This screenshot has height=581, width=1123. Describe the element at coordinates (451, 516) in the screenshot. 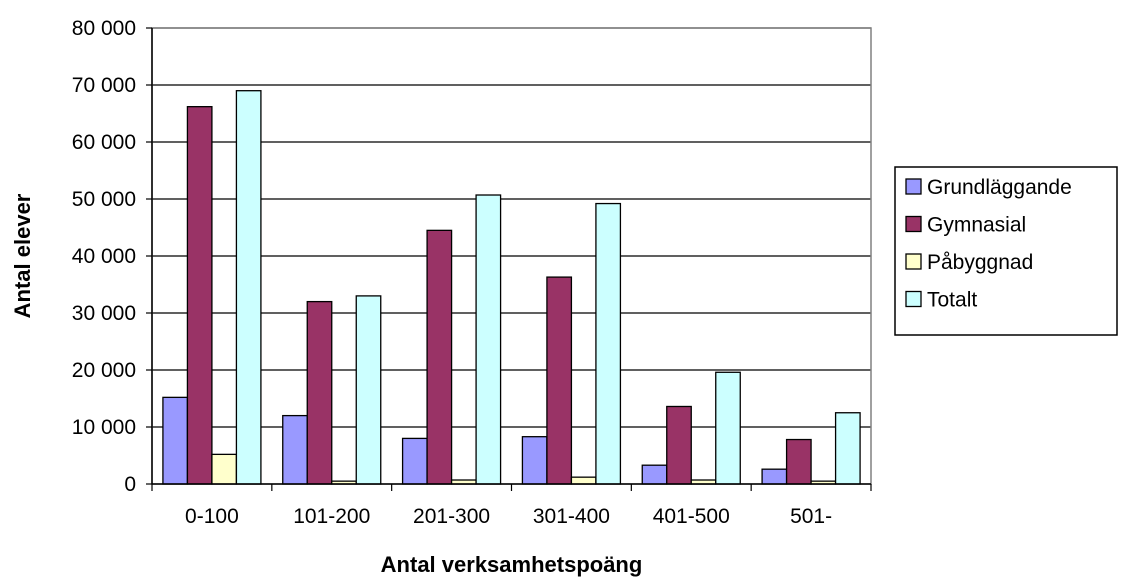

I see `x-tick-label: 201-300` at that location.